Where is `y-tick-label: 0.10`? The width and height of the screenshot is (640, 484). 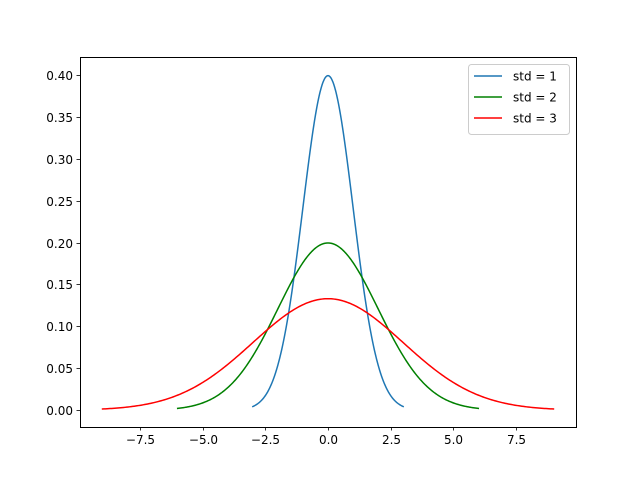
y-tick-label: 0.10 is located at coordinates (59, 327).